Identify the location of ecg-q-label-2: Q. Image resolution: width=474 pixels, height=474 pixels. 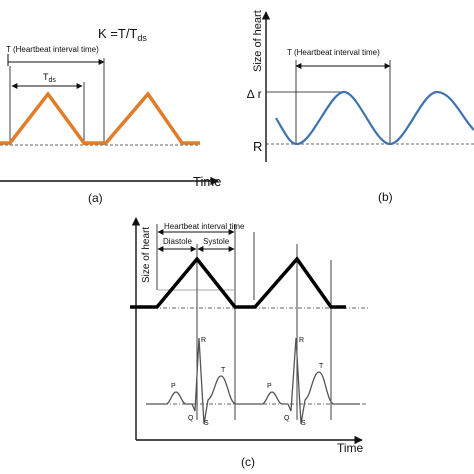
(287, 418).